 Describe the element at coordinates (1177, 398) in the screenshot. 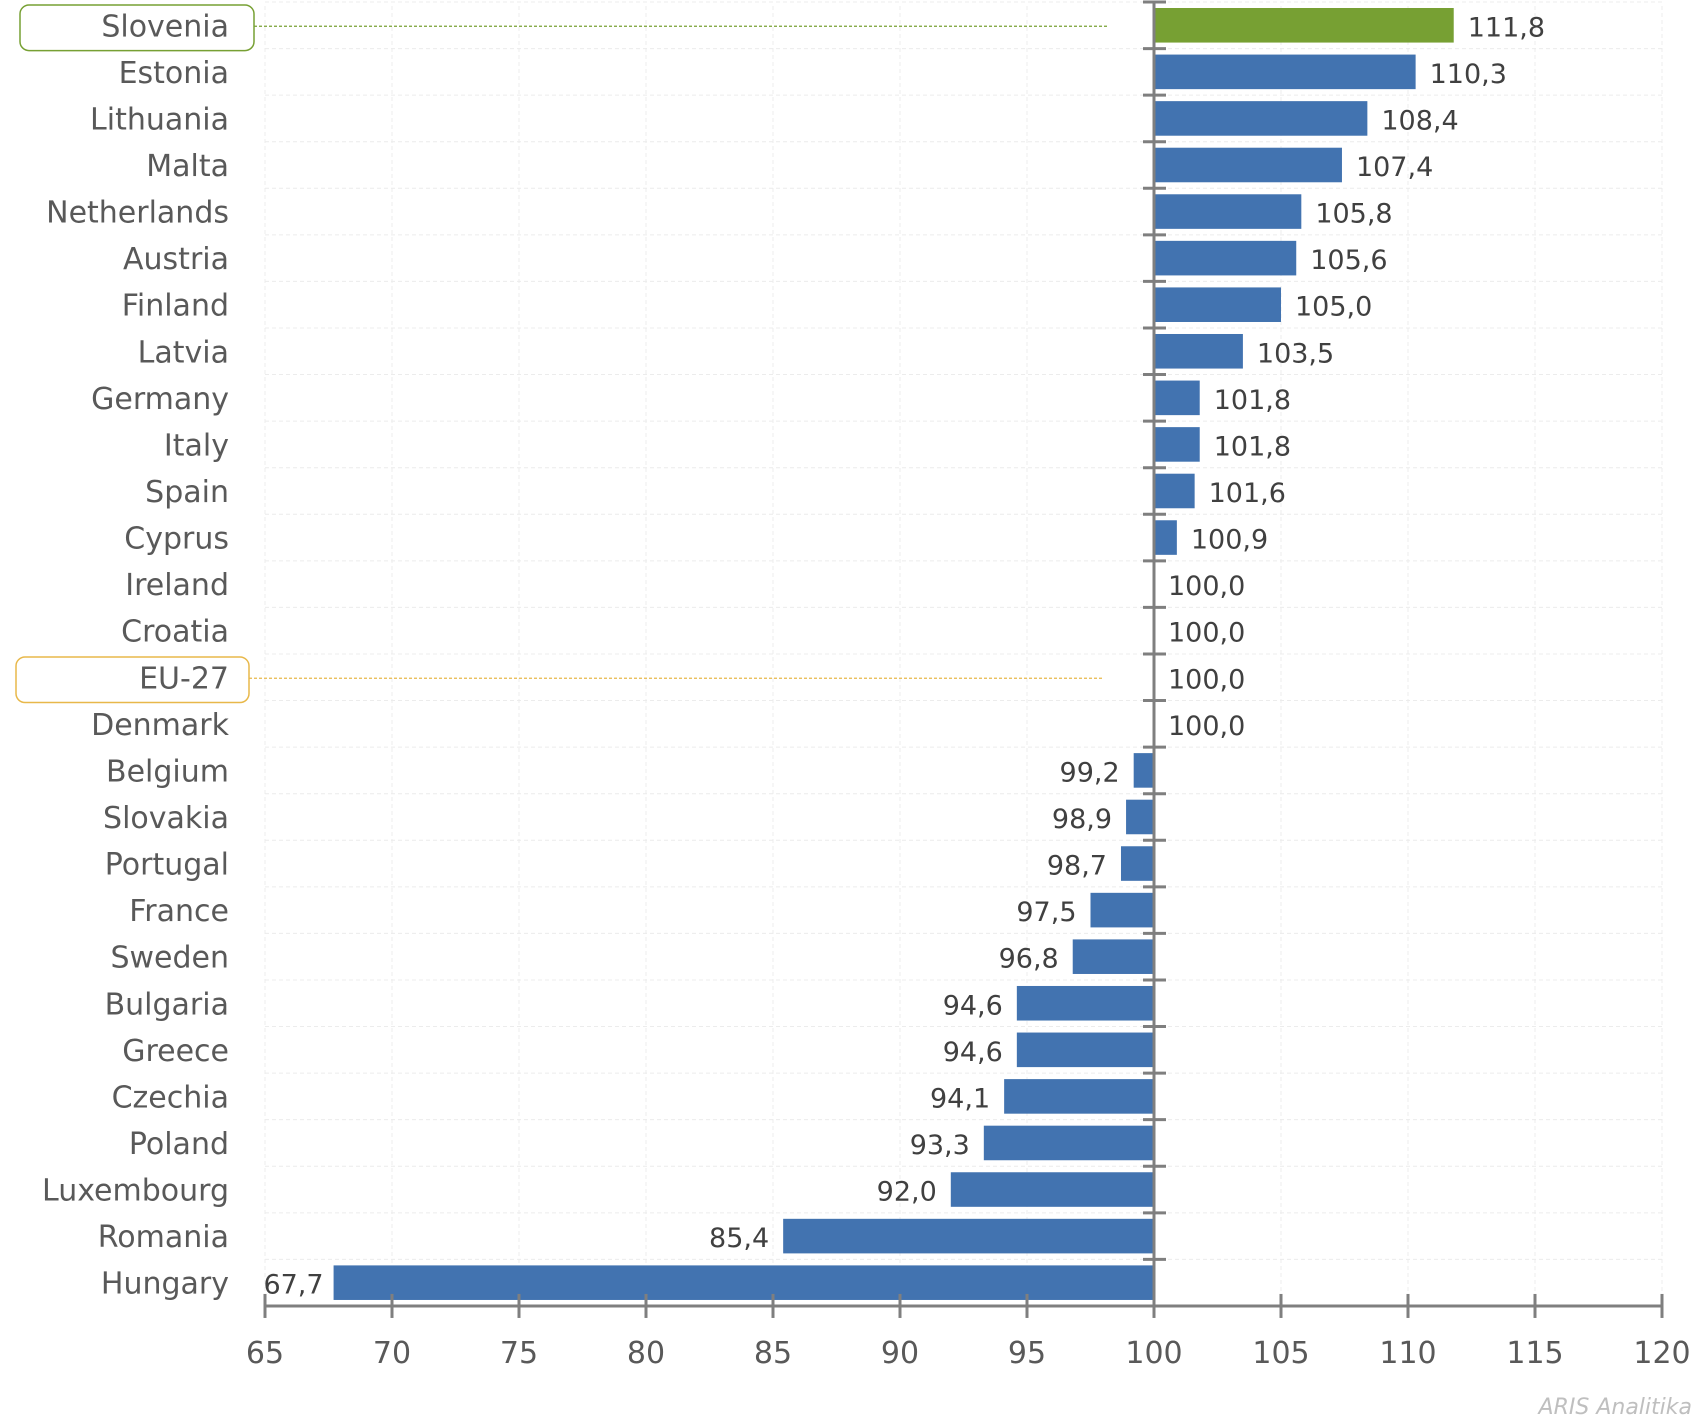

I see `bar-germany` at that location.